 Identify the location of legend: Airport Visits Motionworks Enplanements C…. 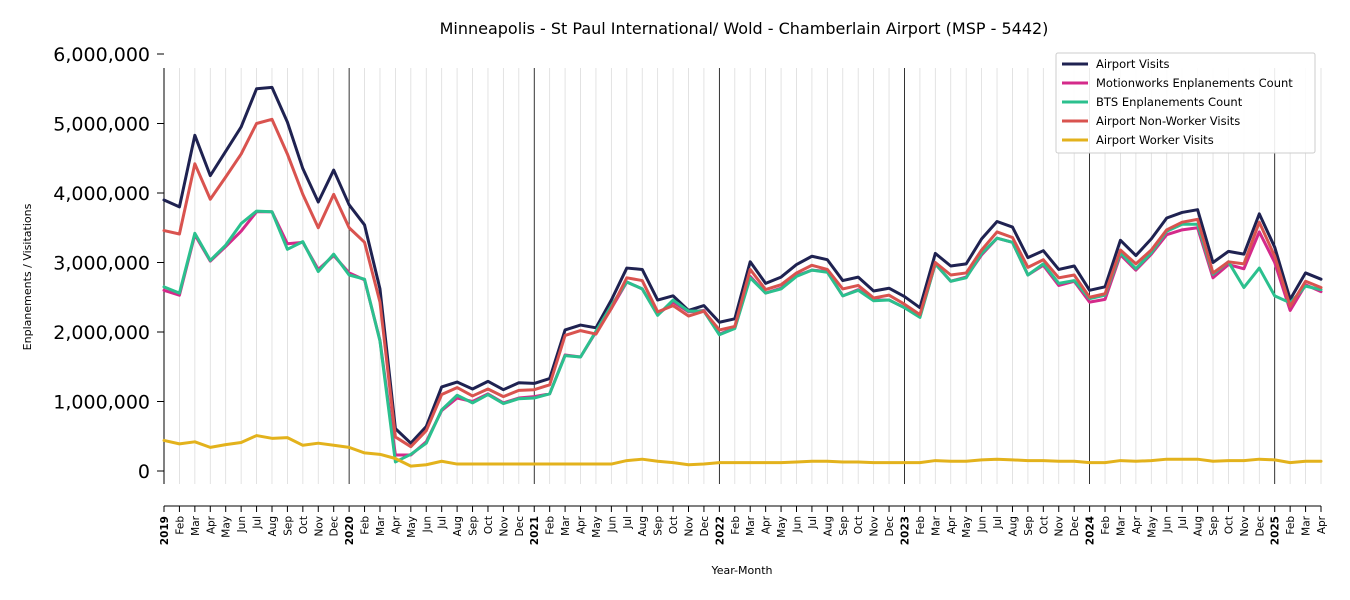
(1185, 103).